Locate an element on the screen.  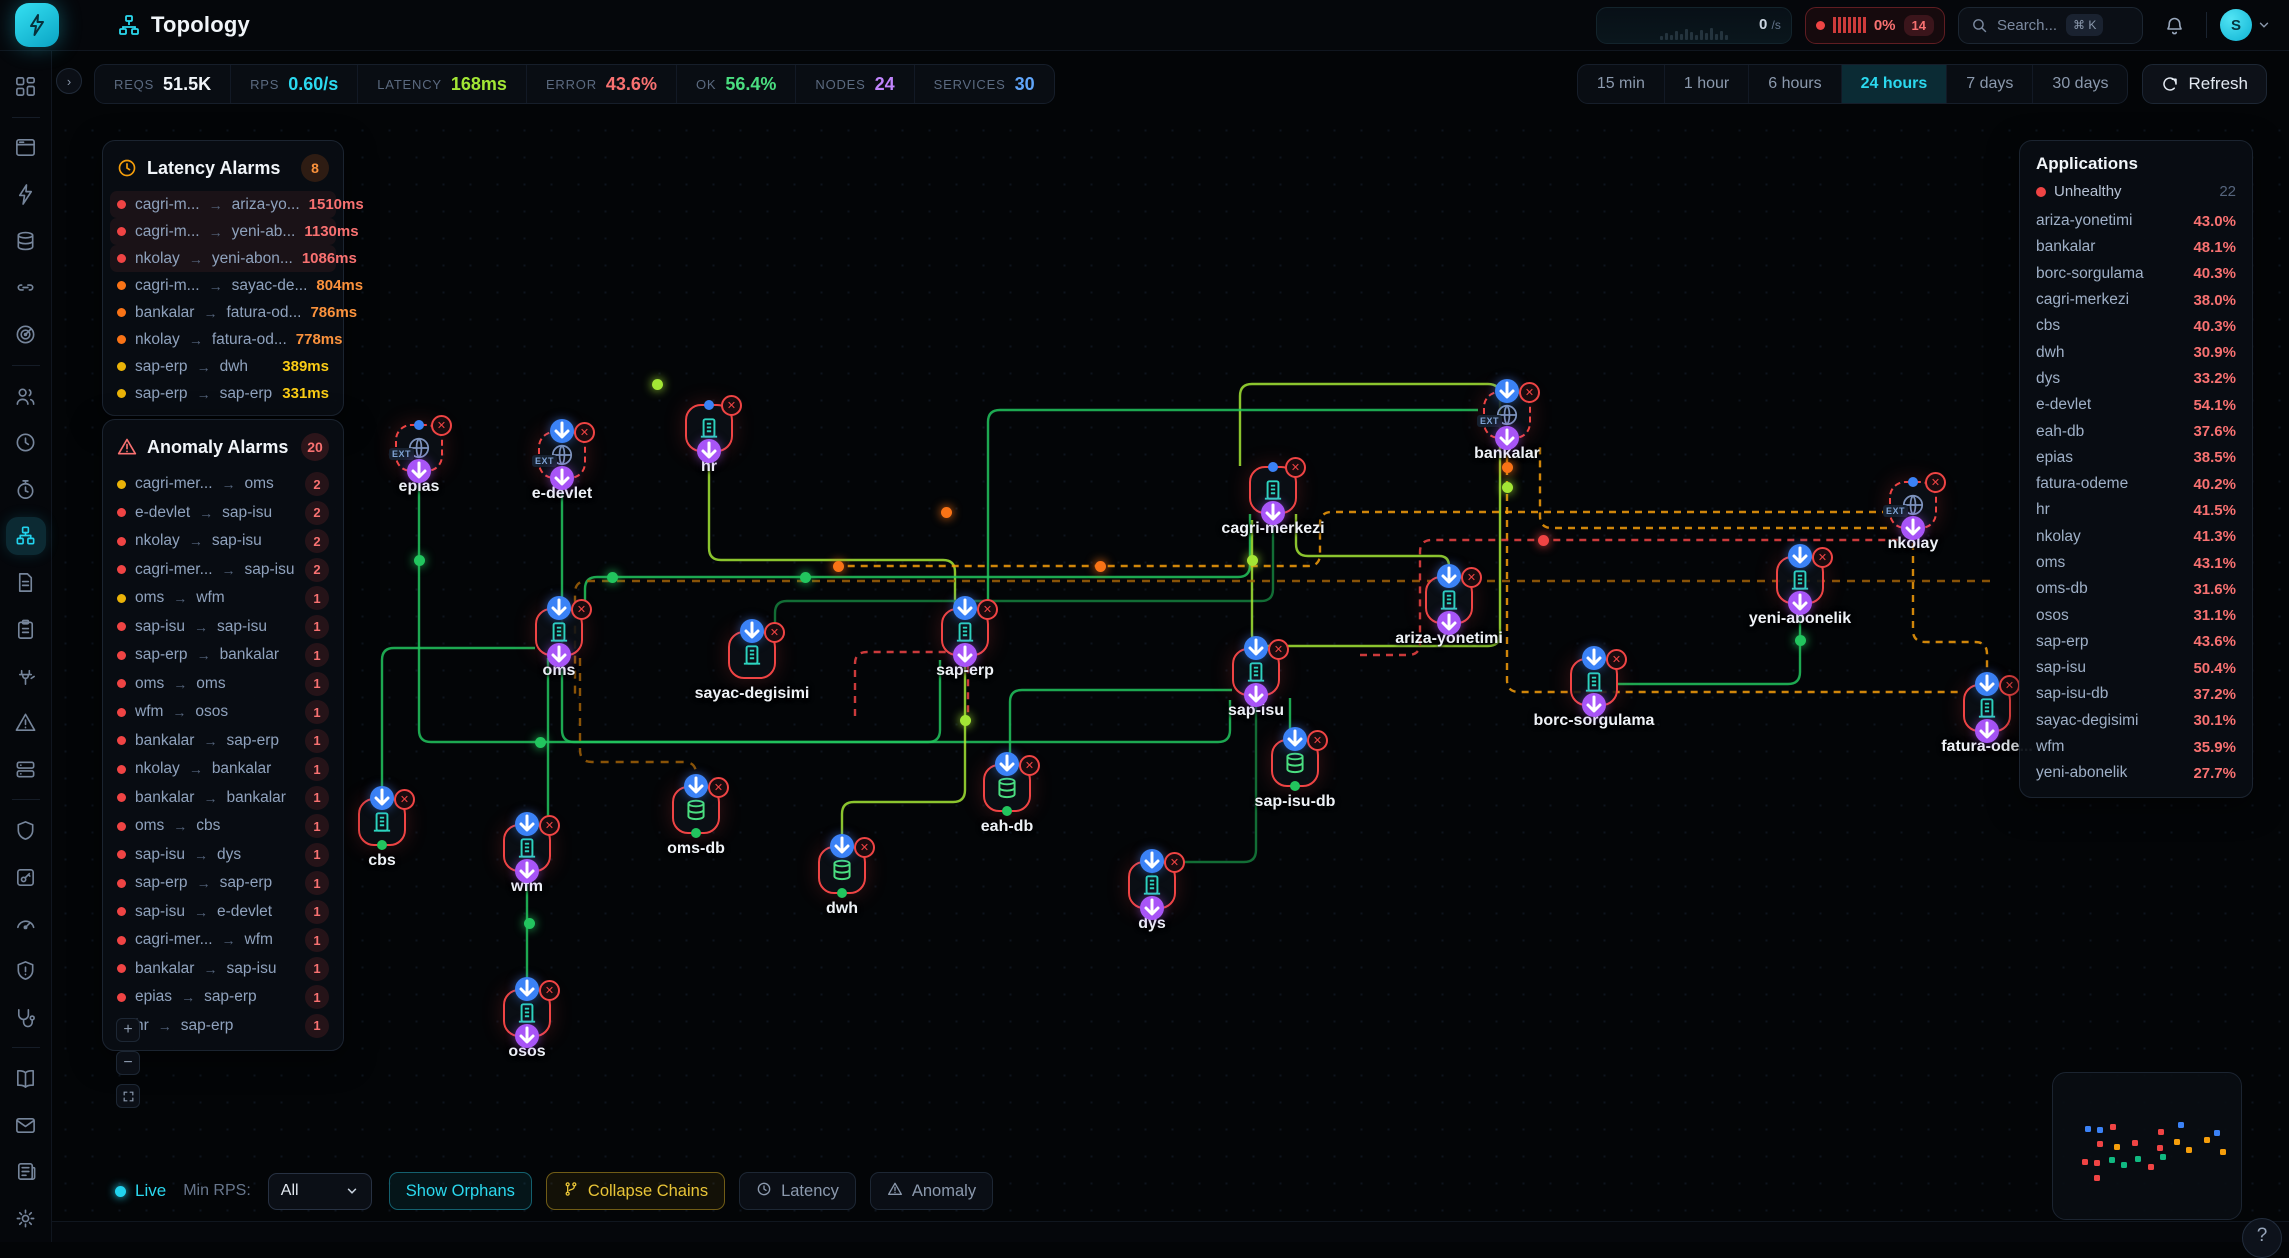
node-e-devlet: EXT✕e-devlet is located at coordinates (562, 455).